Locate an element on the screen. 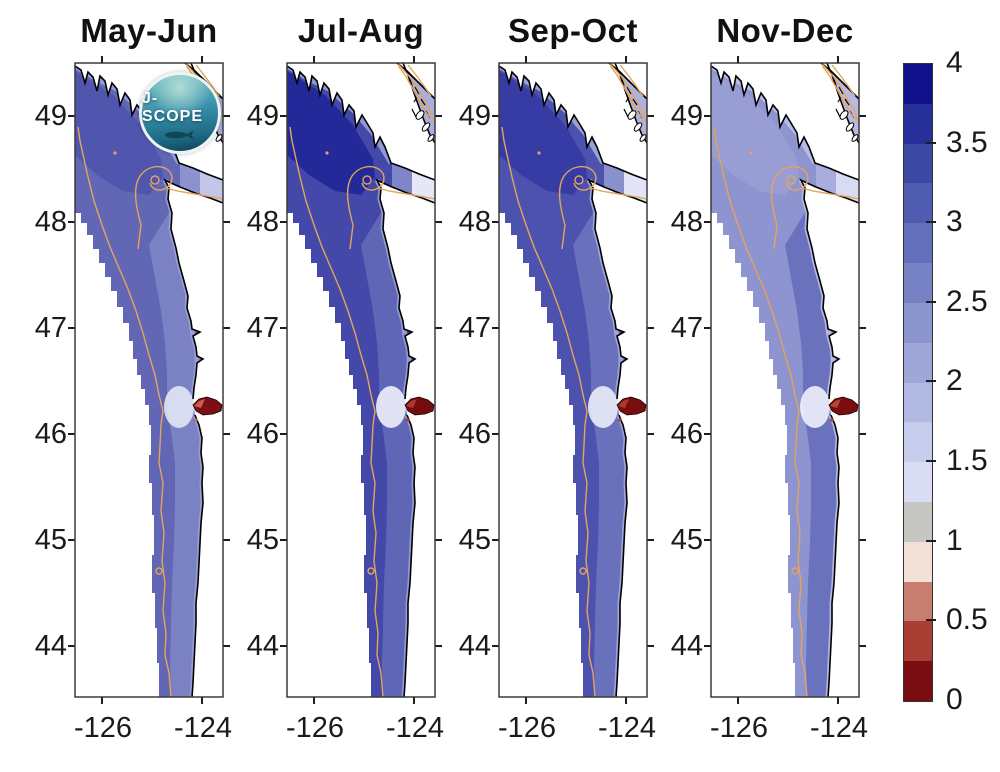 This screenshot has width=1000, height=772. panel-title-jul-aug: Jul-Aug is located at coordinates (361, 30).